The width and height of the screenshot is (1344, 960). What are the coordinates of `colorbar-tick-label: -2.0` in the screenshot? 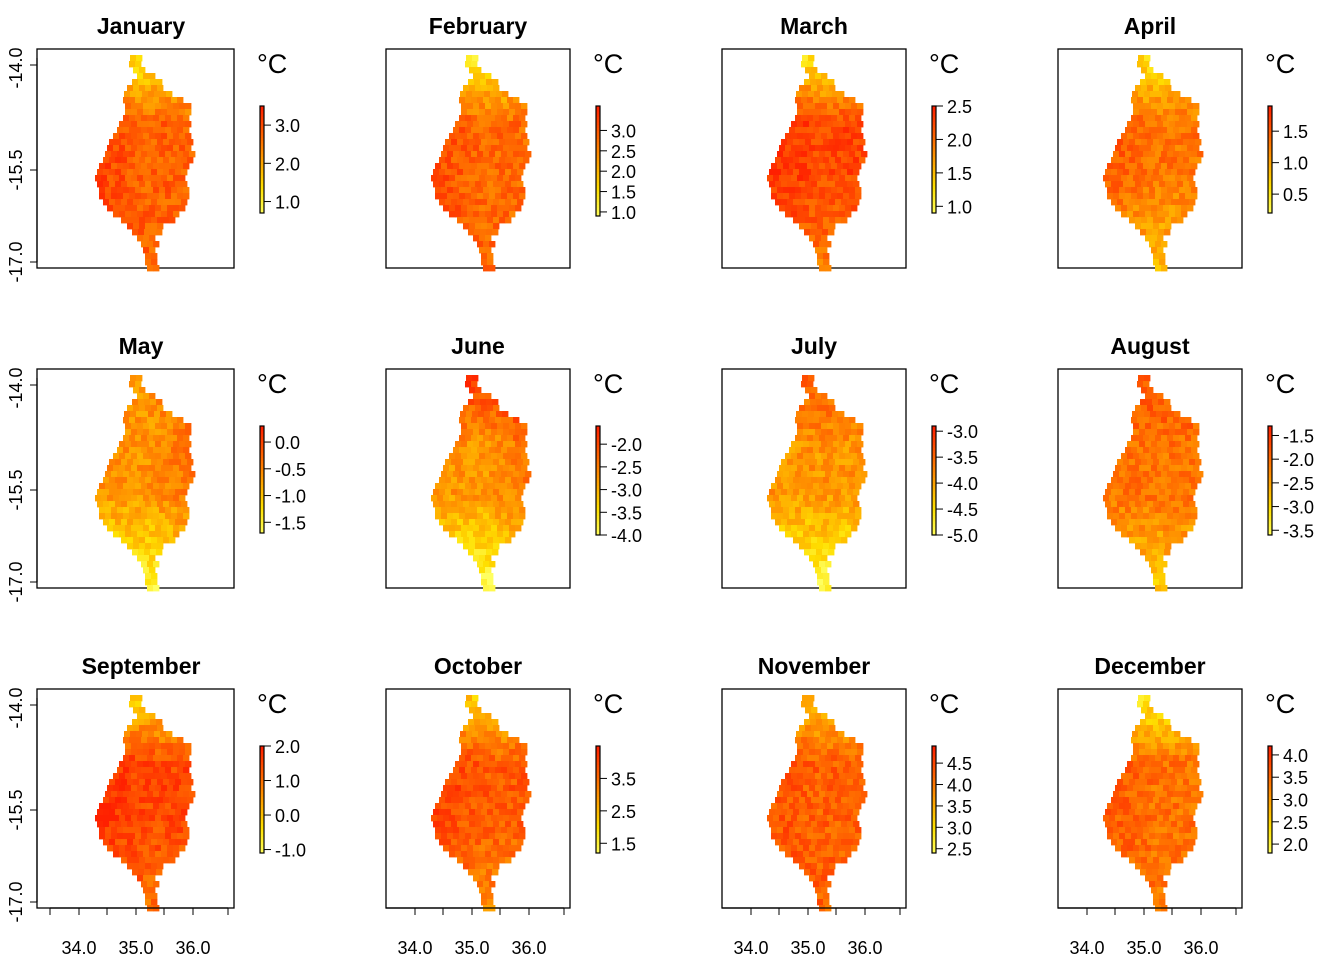 It's located at (1298, 460).